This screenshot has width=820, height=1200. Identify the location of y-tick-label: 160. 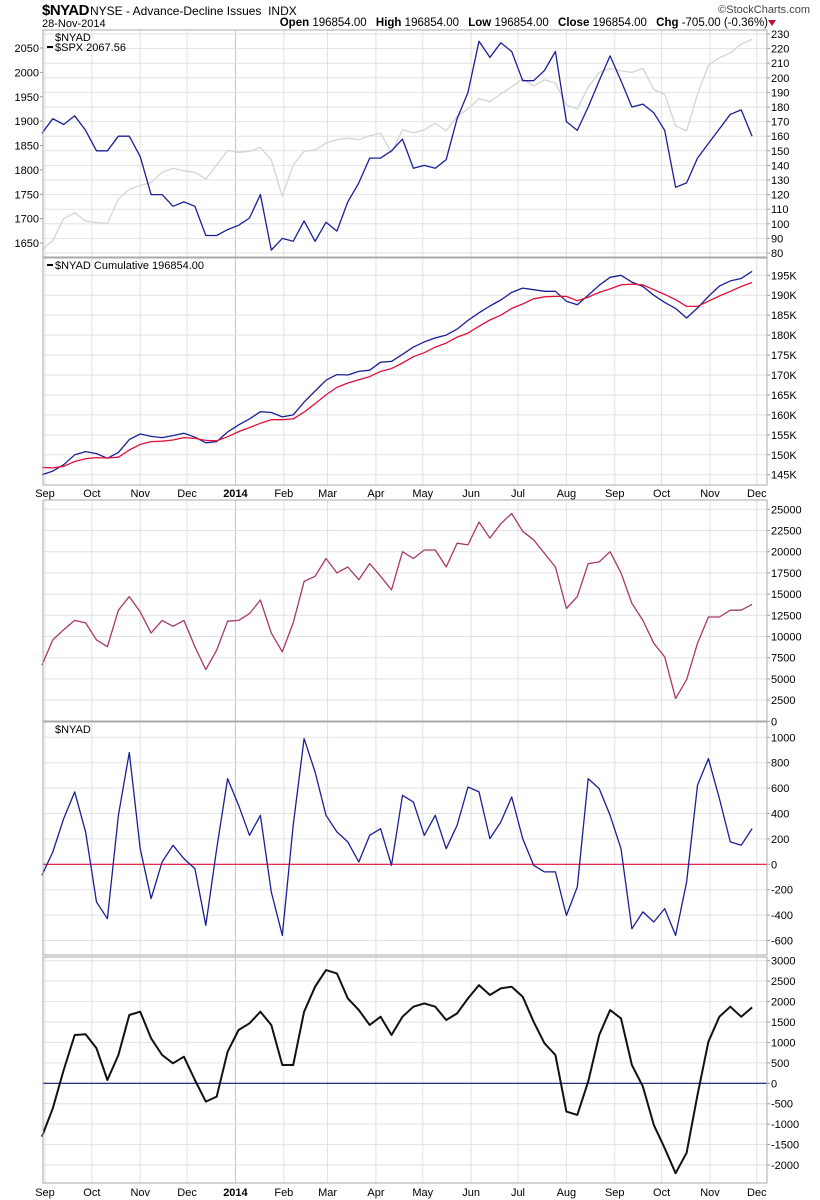
(780, 137).